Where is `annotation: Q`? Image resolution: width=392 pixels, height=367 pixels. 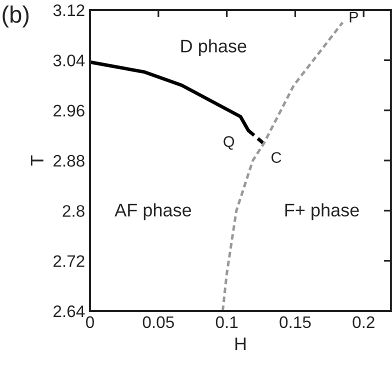
annotation: Q is located at coordinates (229, 143).